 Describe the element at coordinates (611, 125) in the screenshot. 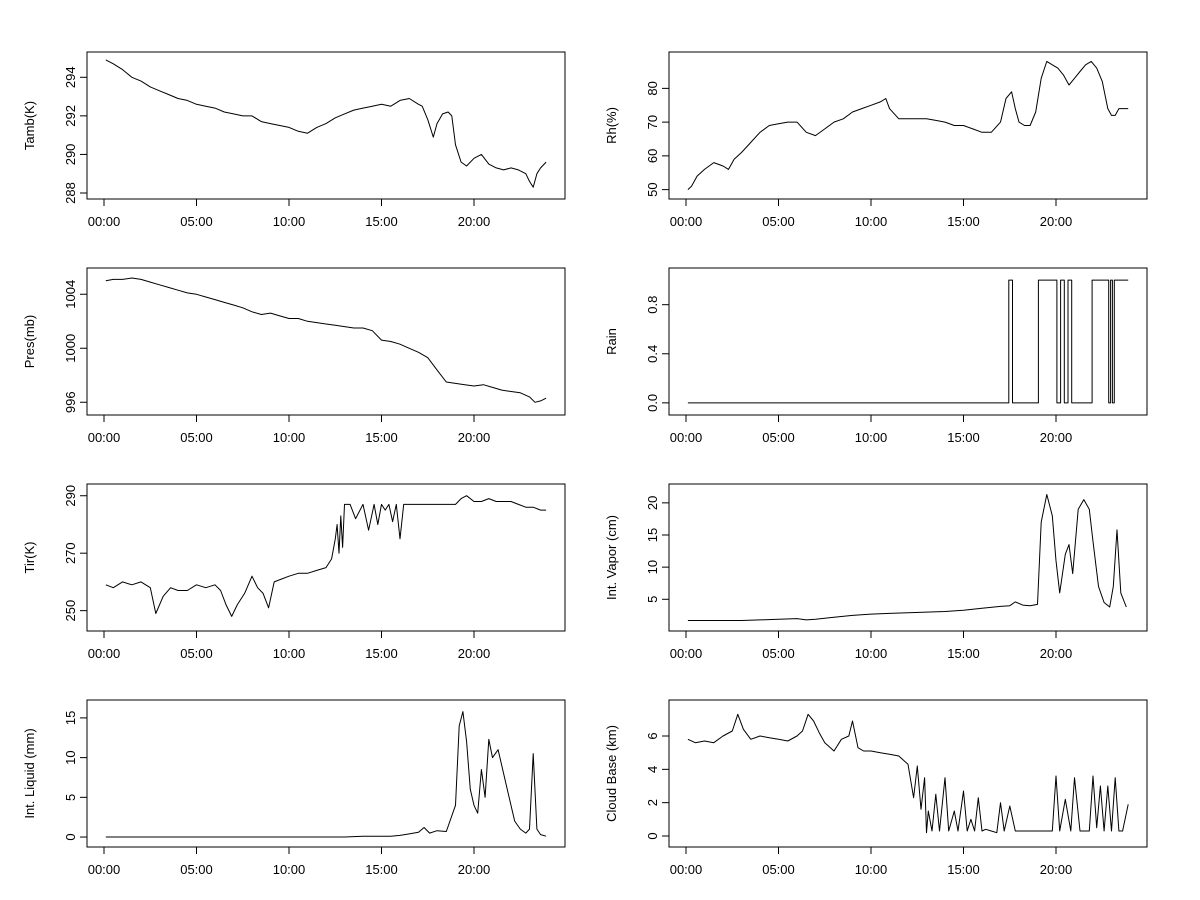

I see `y-axis-label: Rh(%)` at that location.